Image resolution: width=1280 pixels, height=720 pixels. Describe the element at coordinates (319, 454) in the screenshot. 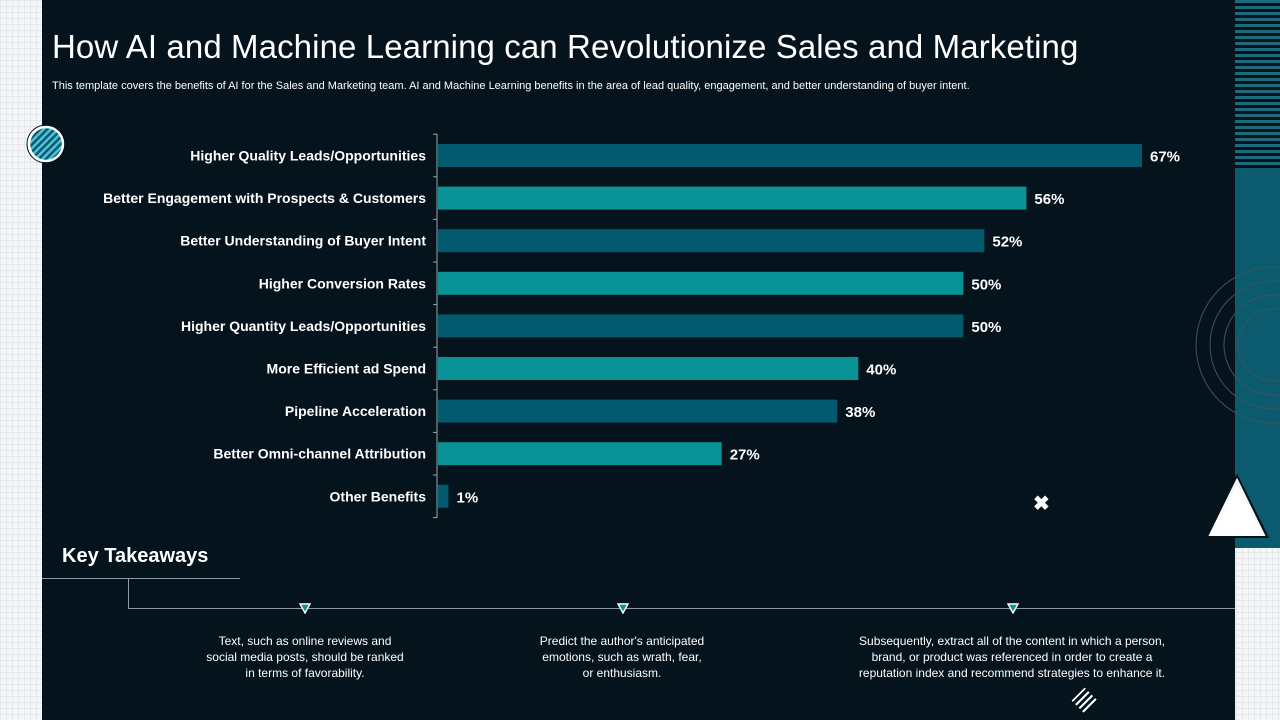

I see `category-label: Better Omni-channel Attribution` at that location.